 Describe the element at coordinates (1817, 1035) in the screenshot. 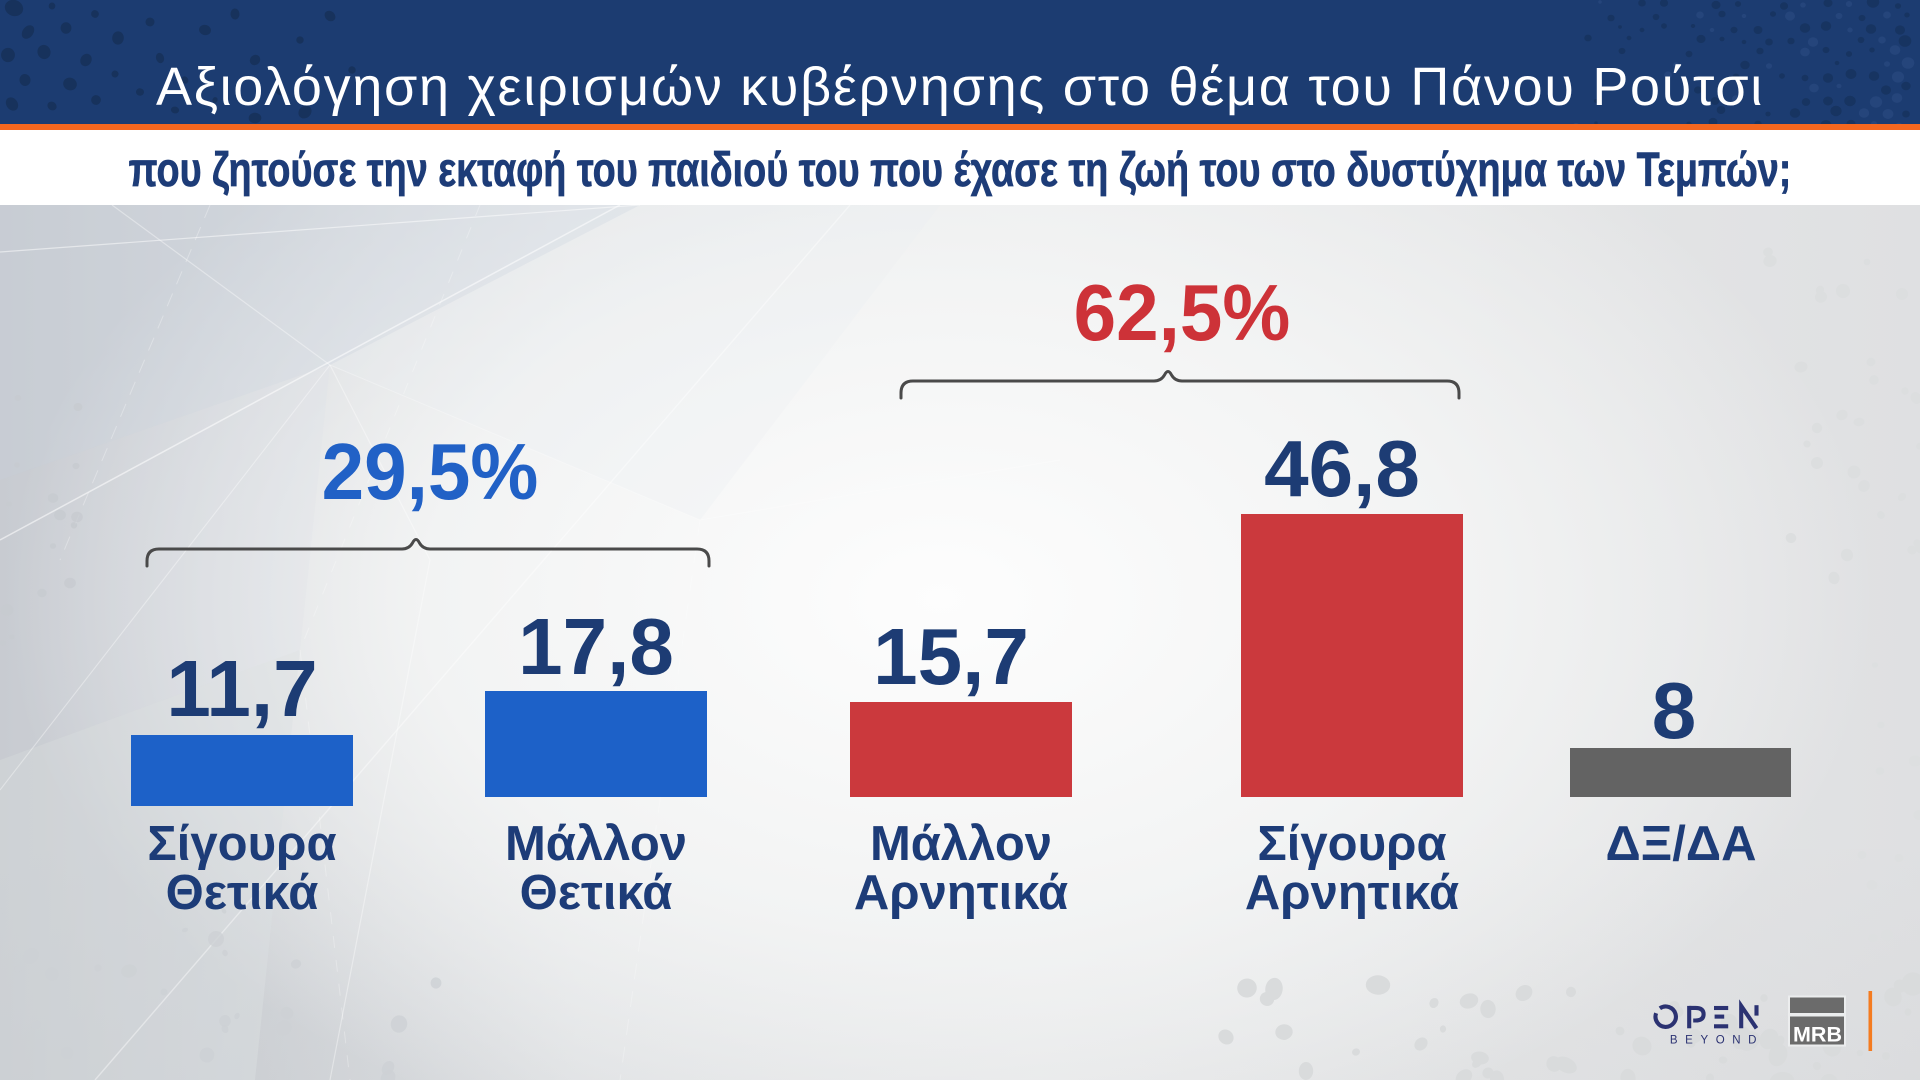

I see `svg-text: MRB` at that location.